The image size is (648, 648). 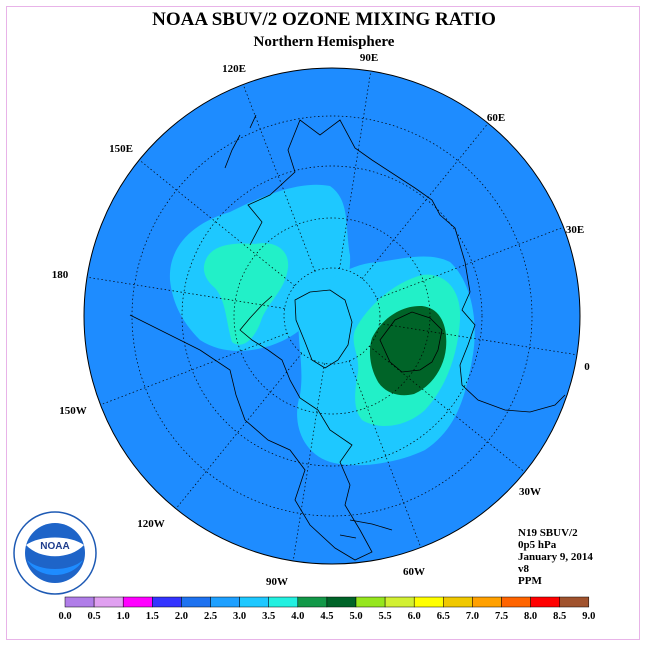 What do you see at coordinates (524, 569) in the screenshot?
I see `info-version: v8` at bounding box center [524, 569].